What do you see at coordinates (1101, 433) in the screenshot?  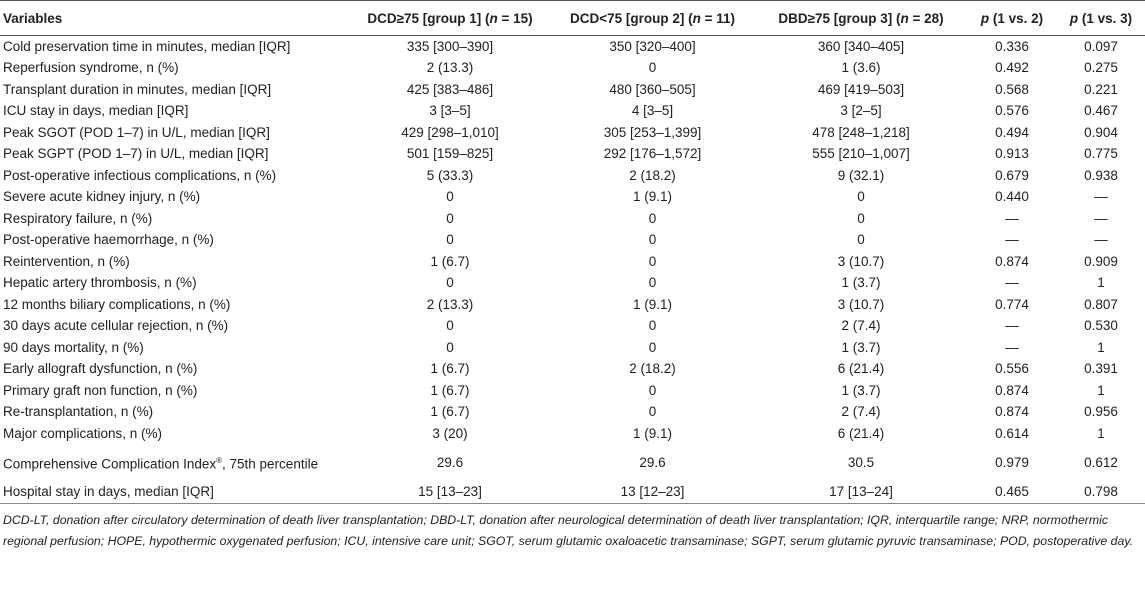 I see `cell-p13: 1` at bounding box center [1101, 433].